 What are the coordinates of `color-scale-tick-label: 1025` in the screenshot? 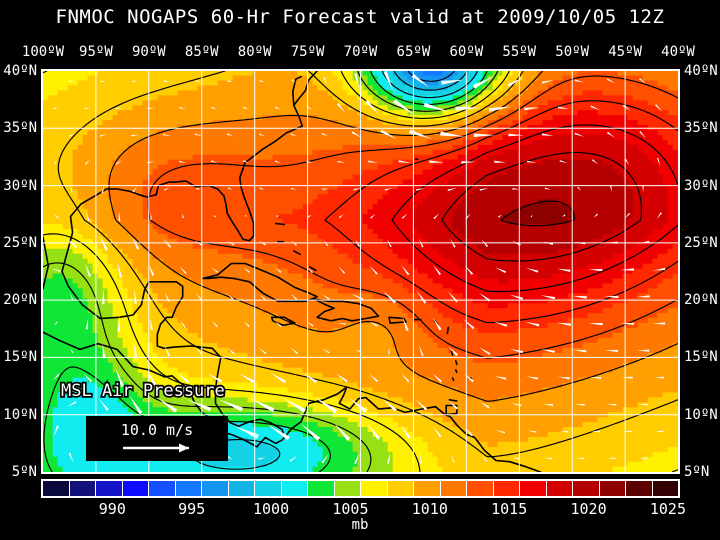 It's located at (667, 509).